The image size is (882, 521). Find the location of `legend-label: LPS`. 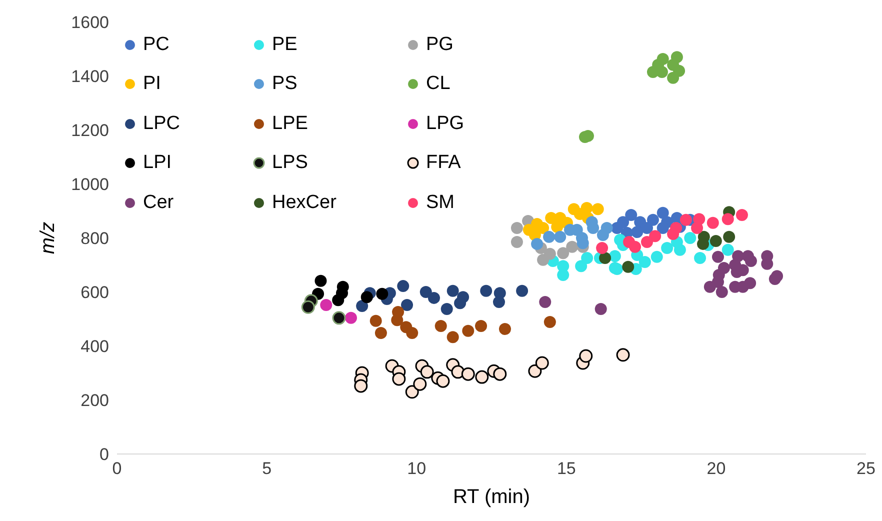

legend-label: LPS is located at coordinates (290, 163).